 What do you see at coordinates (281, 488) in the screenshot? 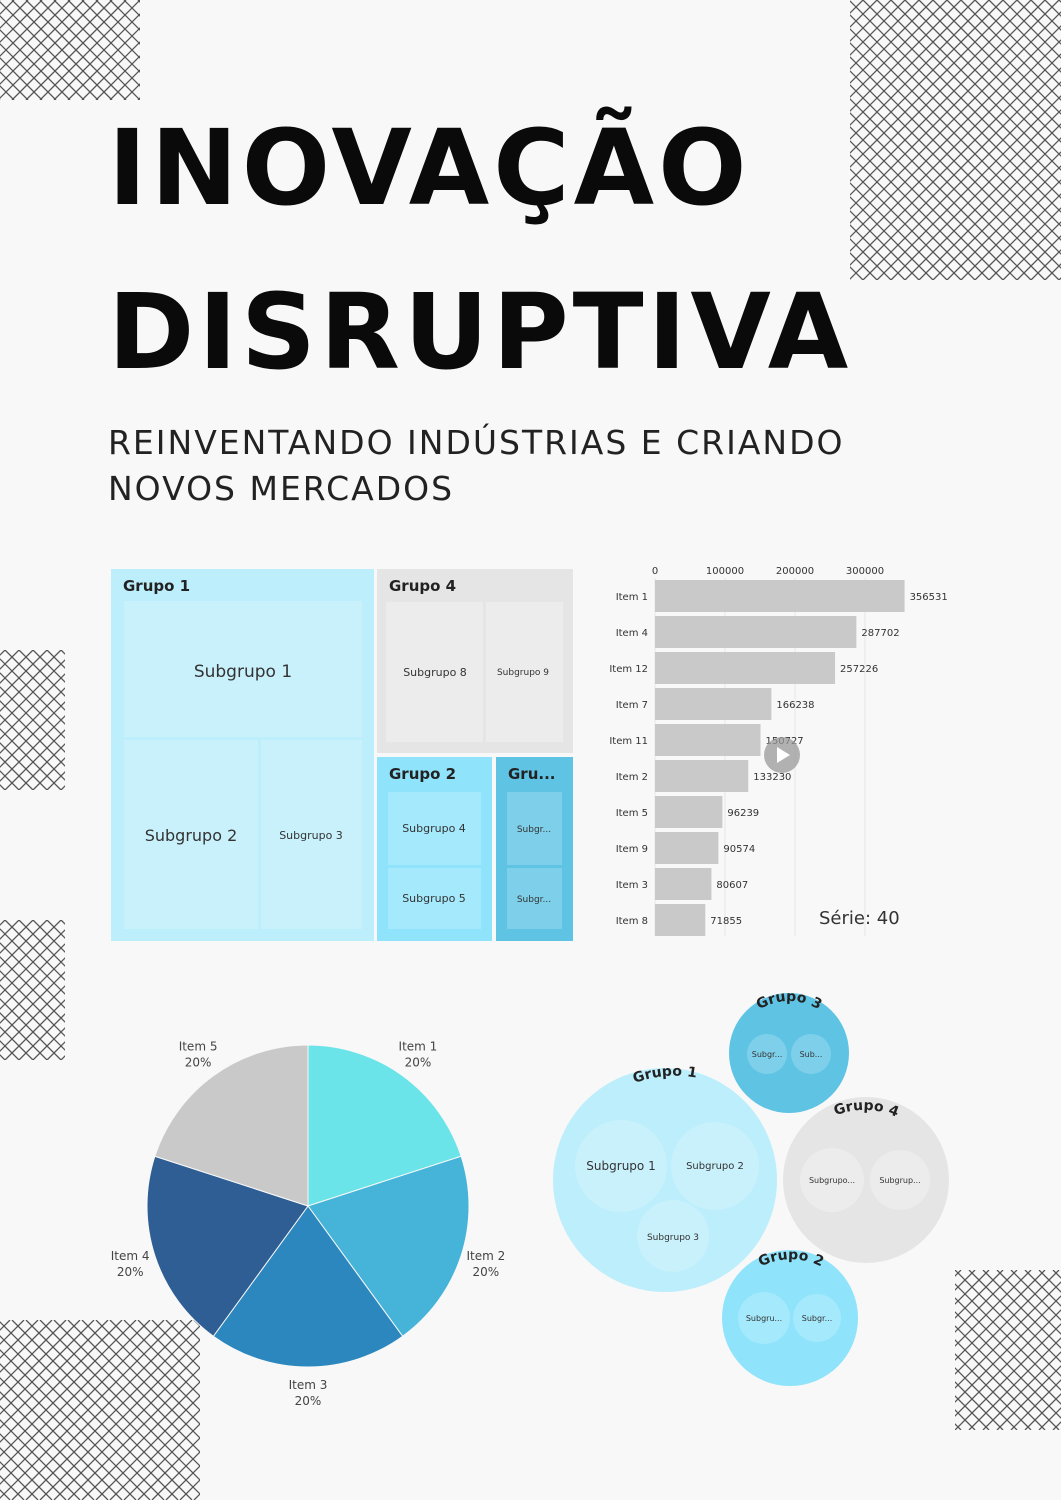
I see `subtitle-line-2: NOVOS MERCADOS` at bounding box center [281, 488].